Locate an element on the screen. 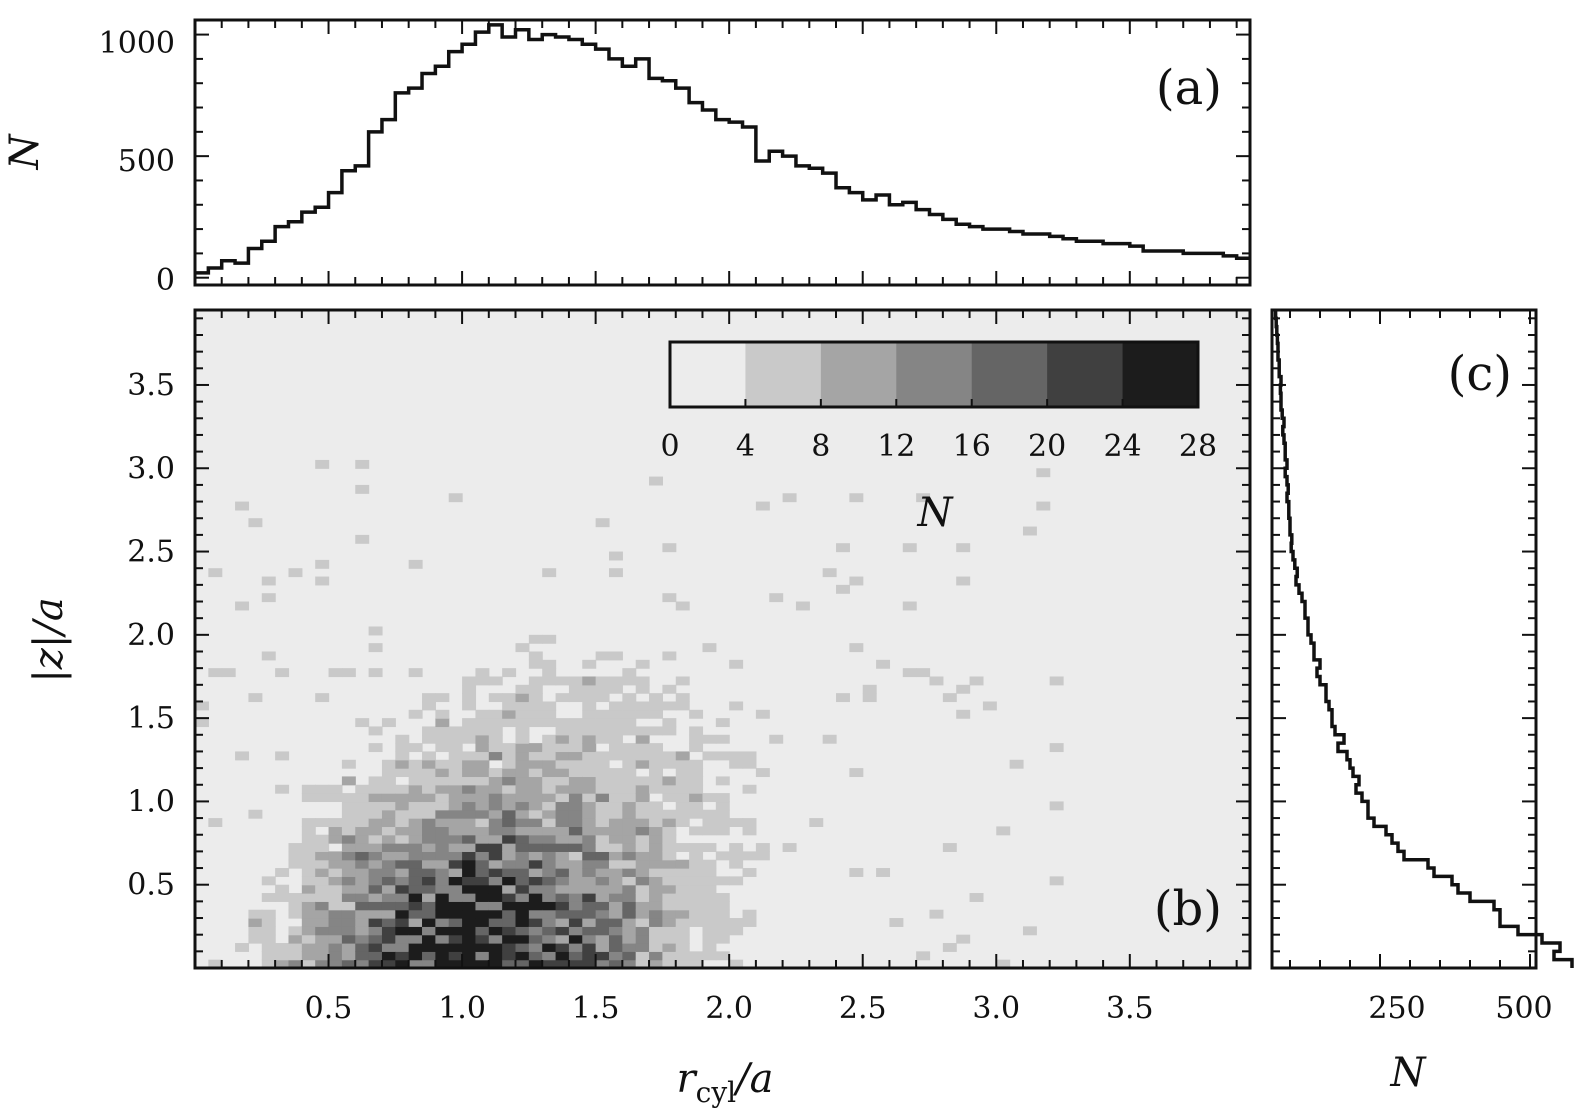  colorbar-title: N is located at coordinates (936, 513).